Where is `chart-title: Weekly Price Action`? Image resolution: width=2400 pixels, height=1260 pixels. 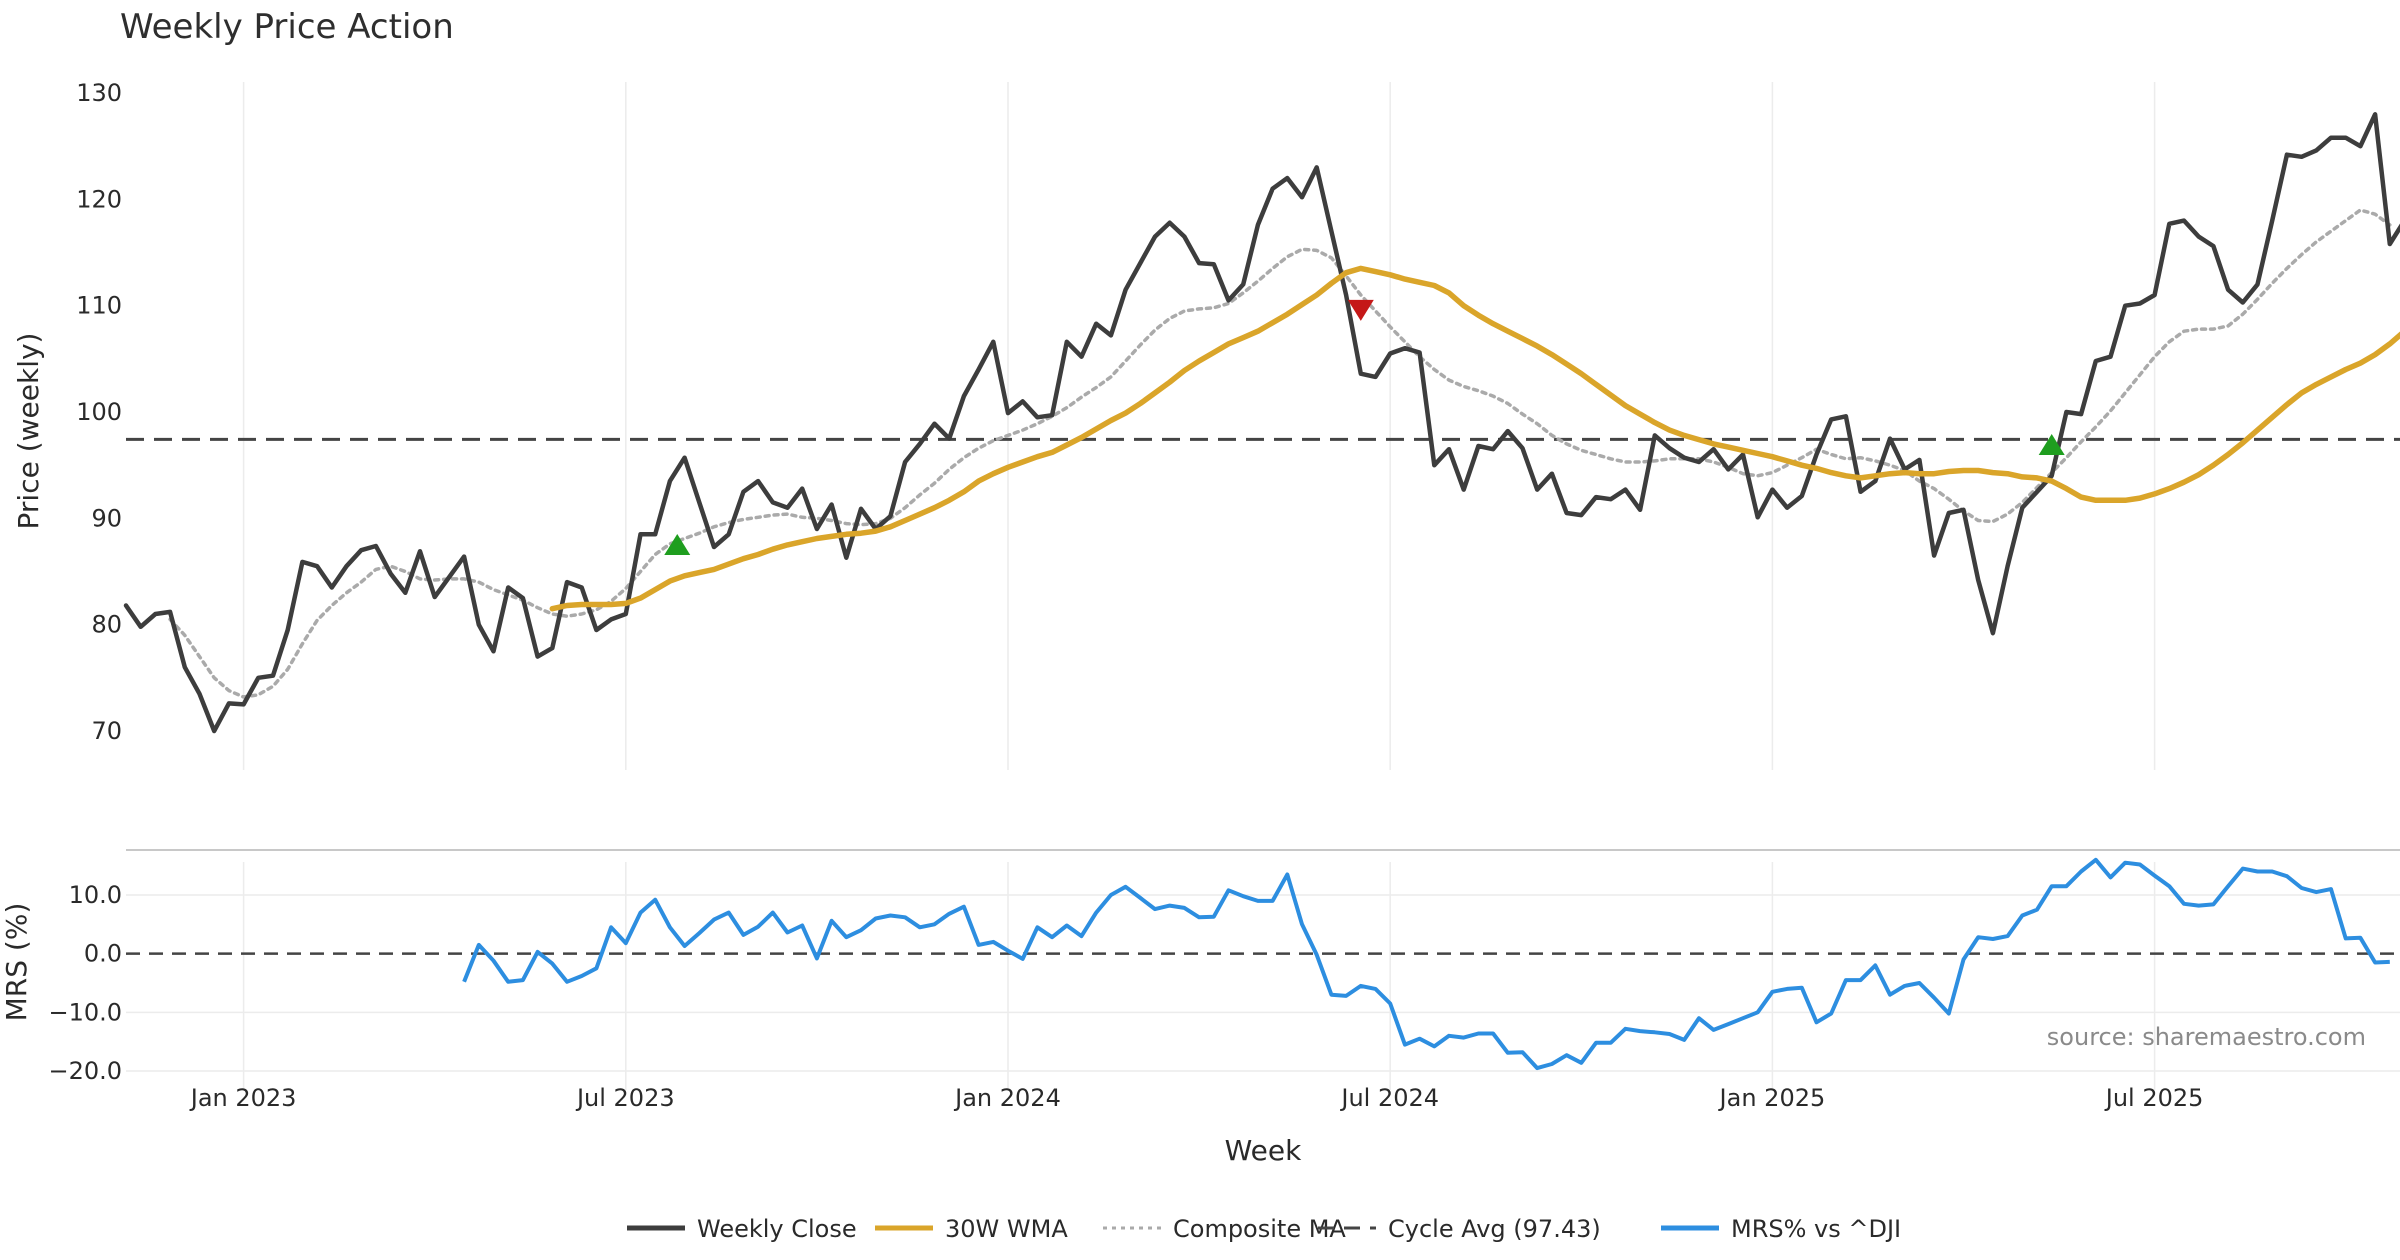
chart-title: Weekly Price Action is located at coordinates (287, 27).